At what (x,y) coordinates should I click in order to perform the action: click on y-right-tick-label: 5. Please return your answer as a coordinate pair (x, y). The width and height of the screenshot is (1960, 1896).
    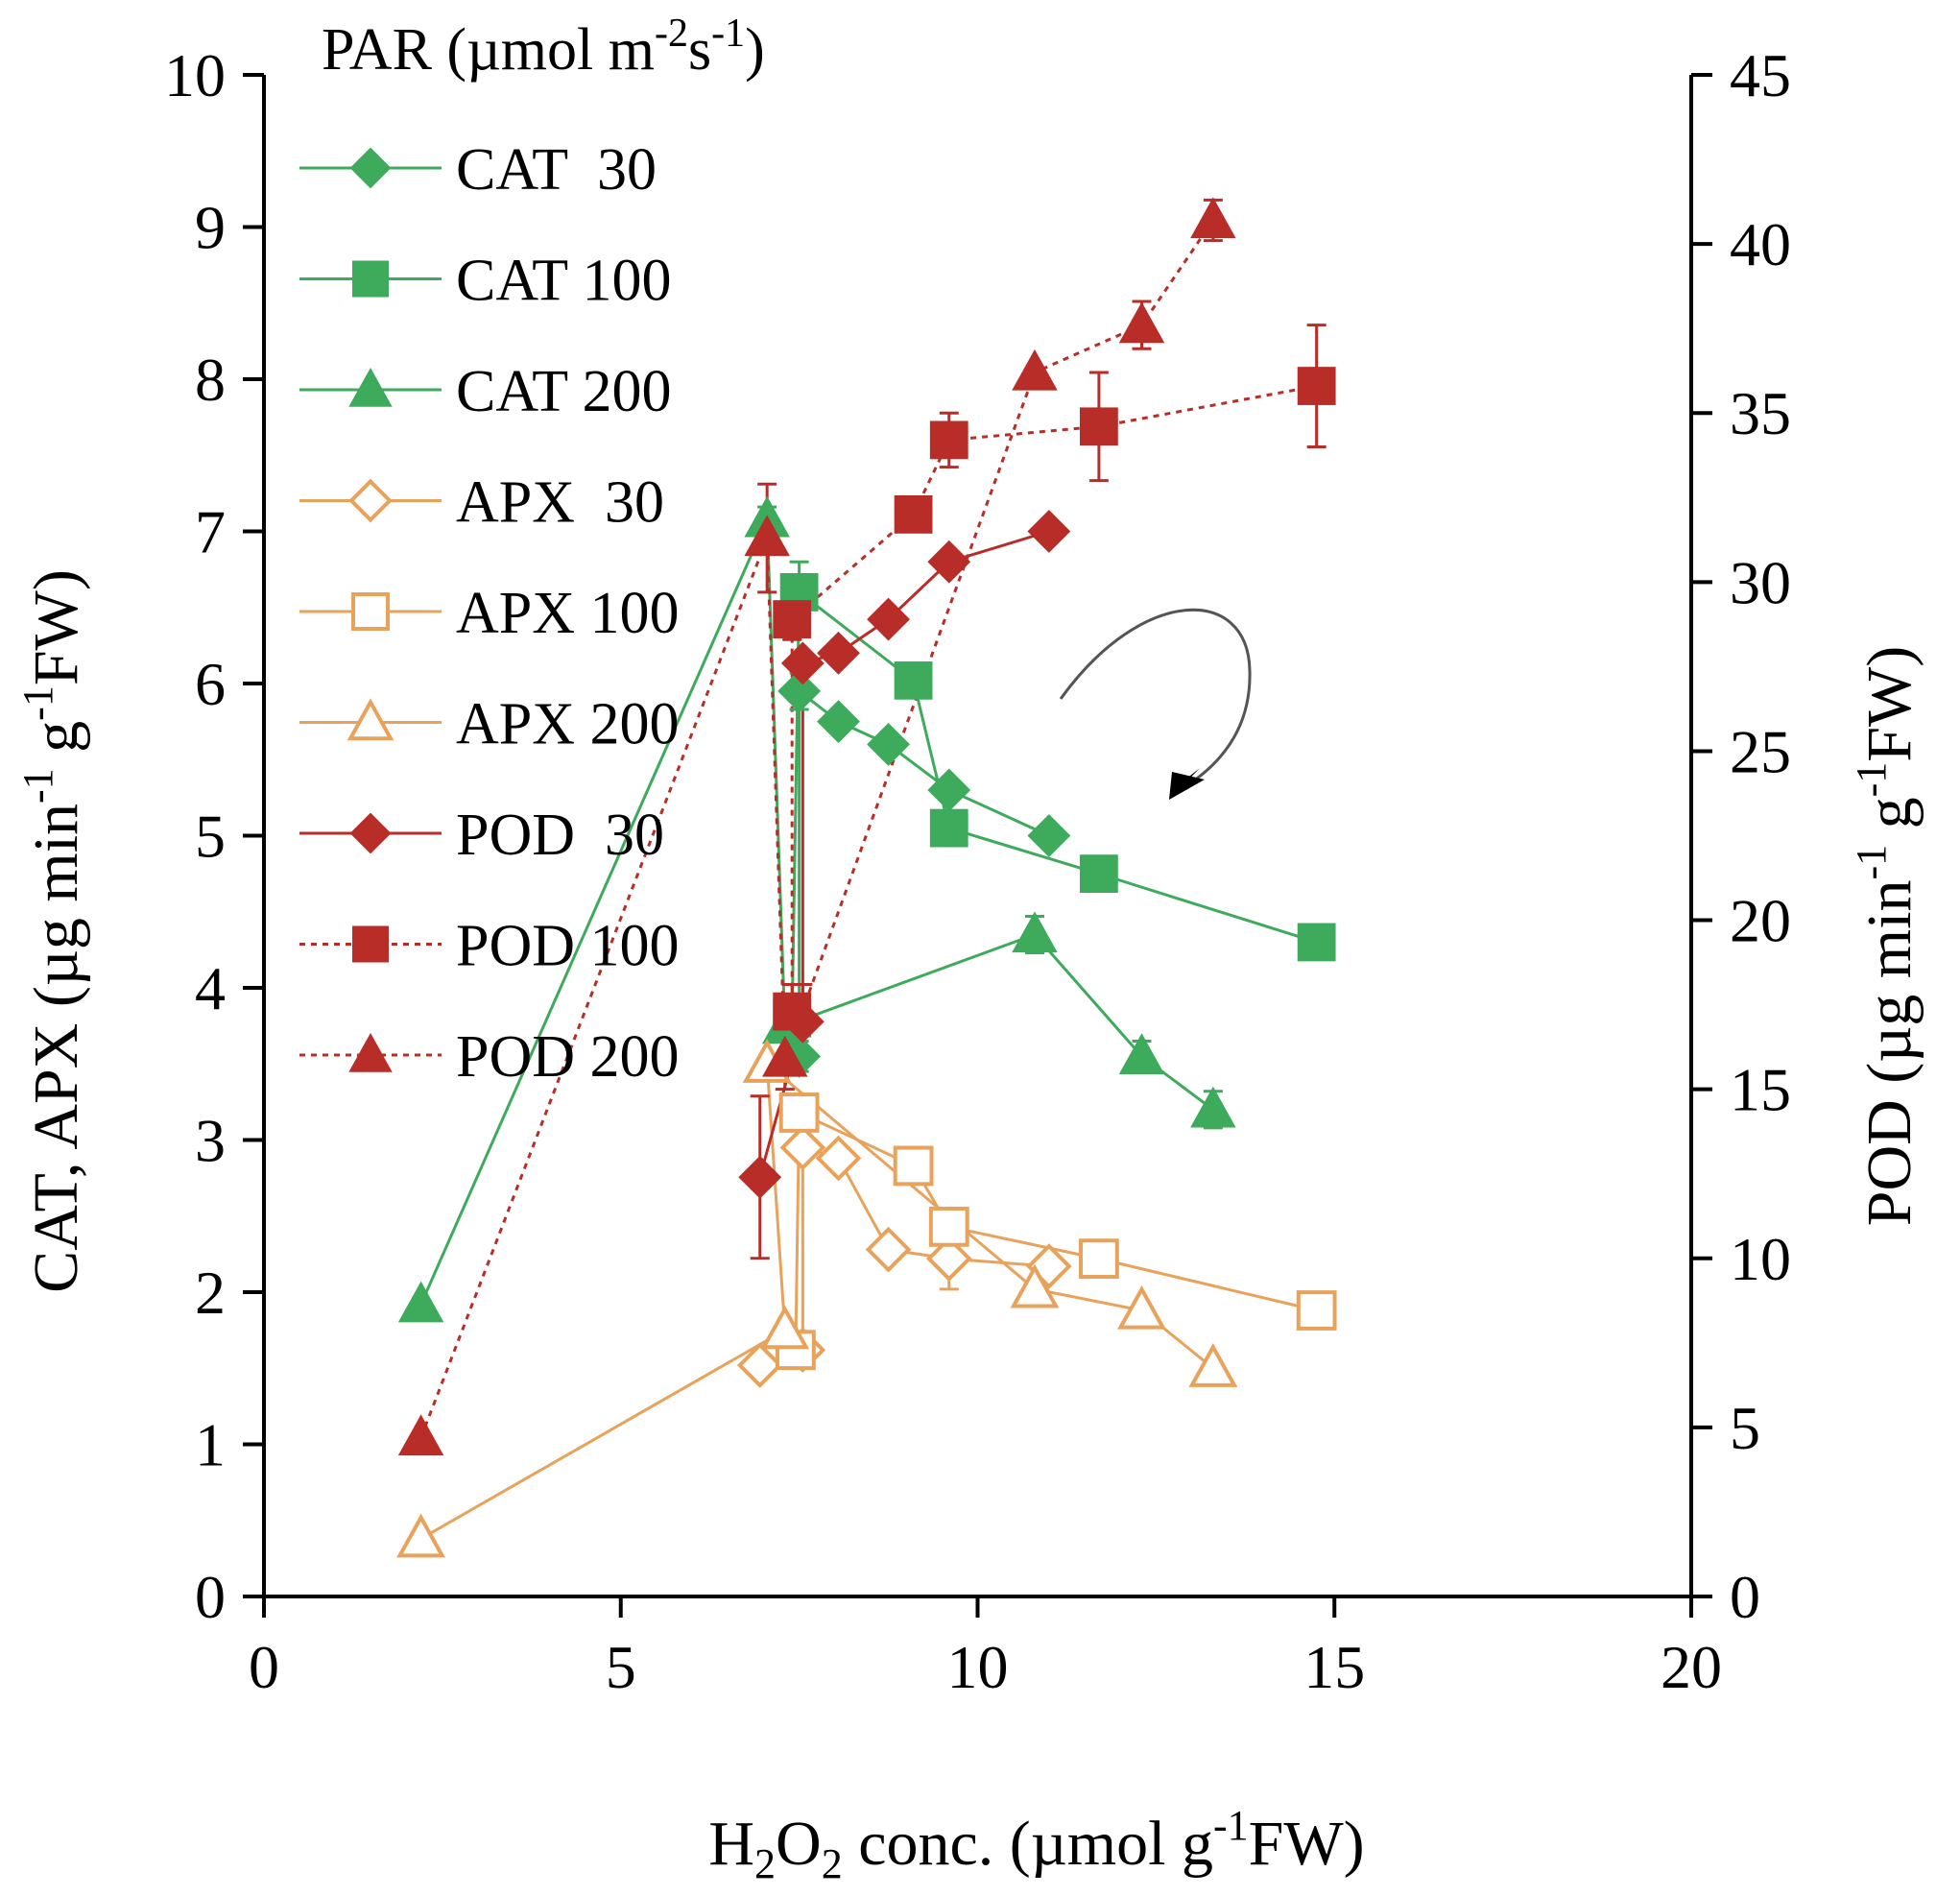
    Looking at the image, I should click on (1745, 1428).